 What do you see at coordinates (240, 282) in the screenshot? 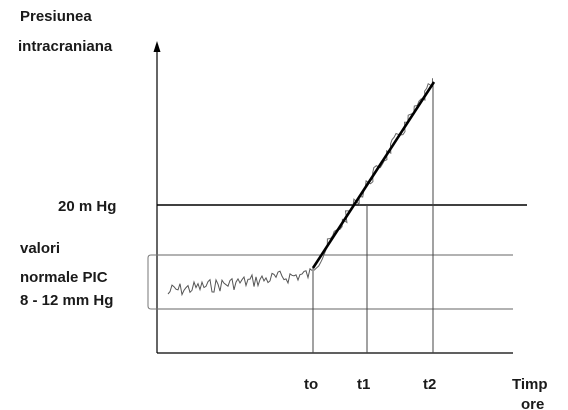
I see `baseline-pressure-trace` at bounding box center [240, 282].